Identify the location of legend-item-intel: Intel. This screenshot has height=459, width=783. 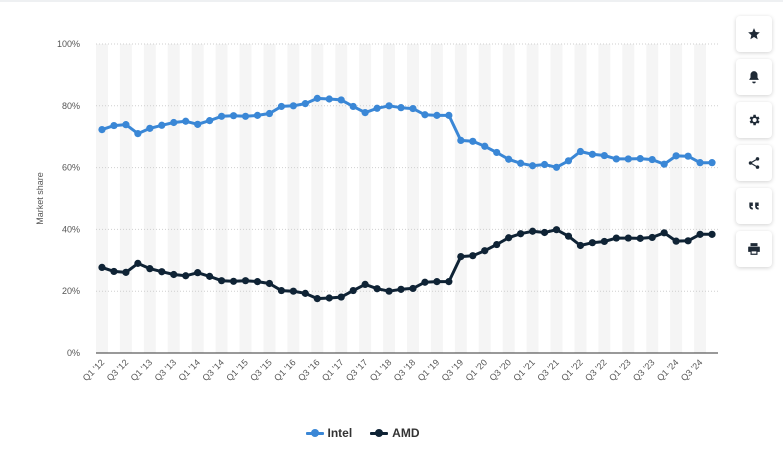
(328, 433).